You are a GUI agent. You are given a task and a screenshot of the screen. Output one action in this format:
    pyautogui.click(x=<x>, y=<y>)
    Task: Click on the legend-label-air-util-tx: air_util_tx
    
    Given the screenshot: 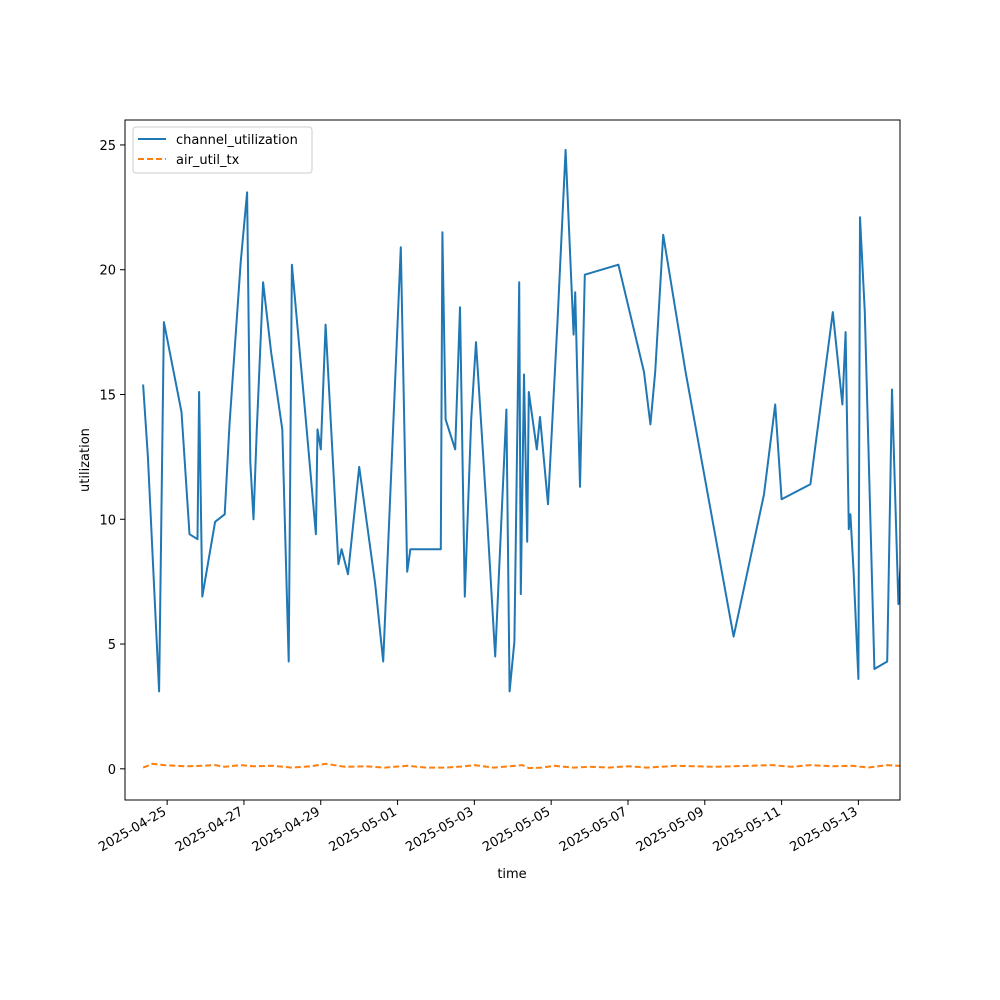 What is the action you would take?
    pyautogui.click(x=208, y=160)
    